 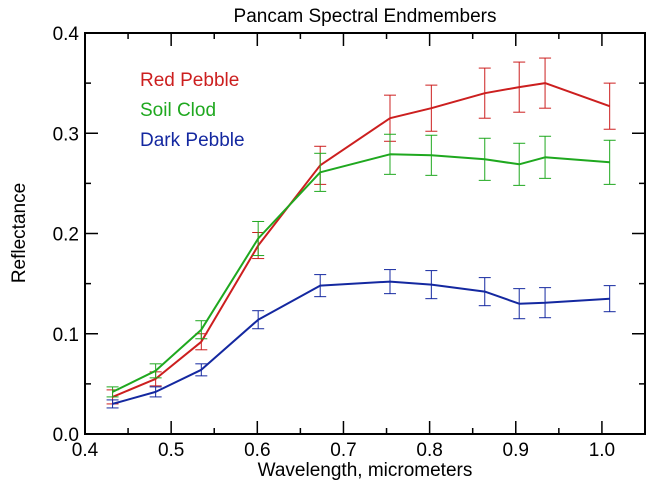 I want to click on x-tick-label: 0.5, so click(x=171, y=450).